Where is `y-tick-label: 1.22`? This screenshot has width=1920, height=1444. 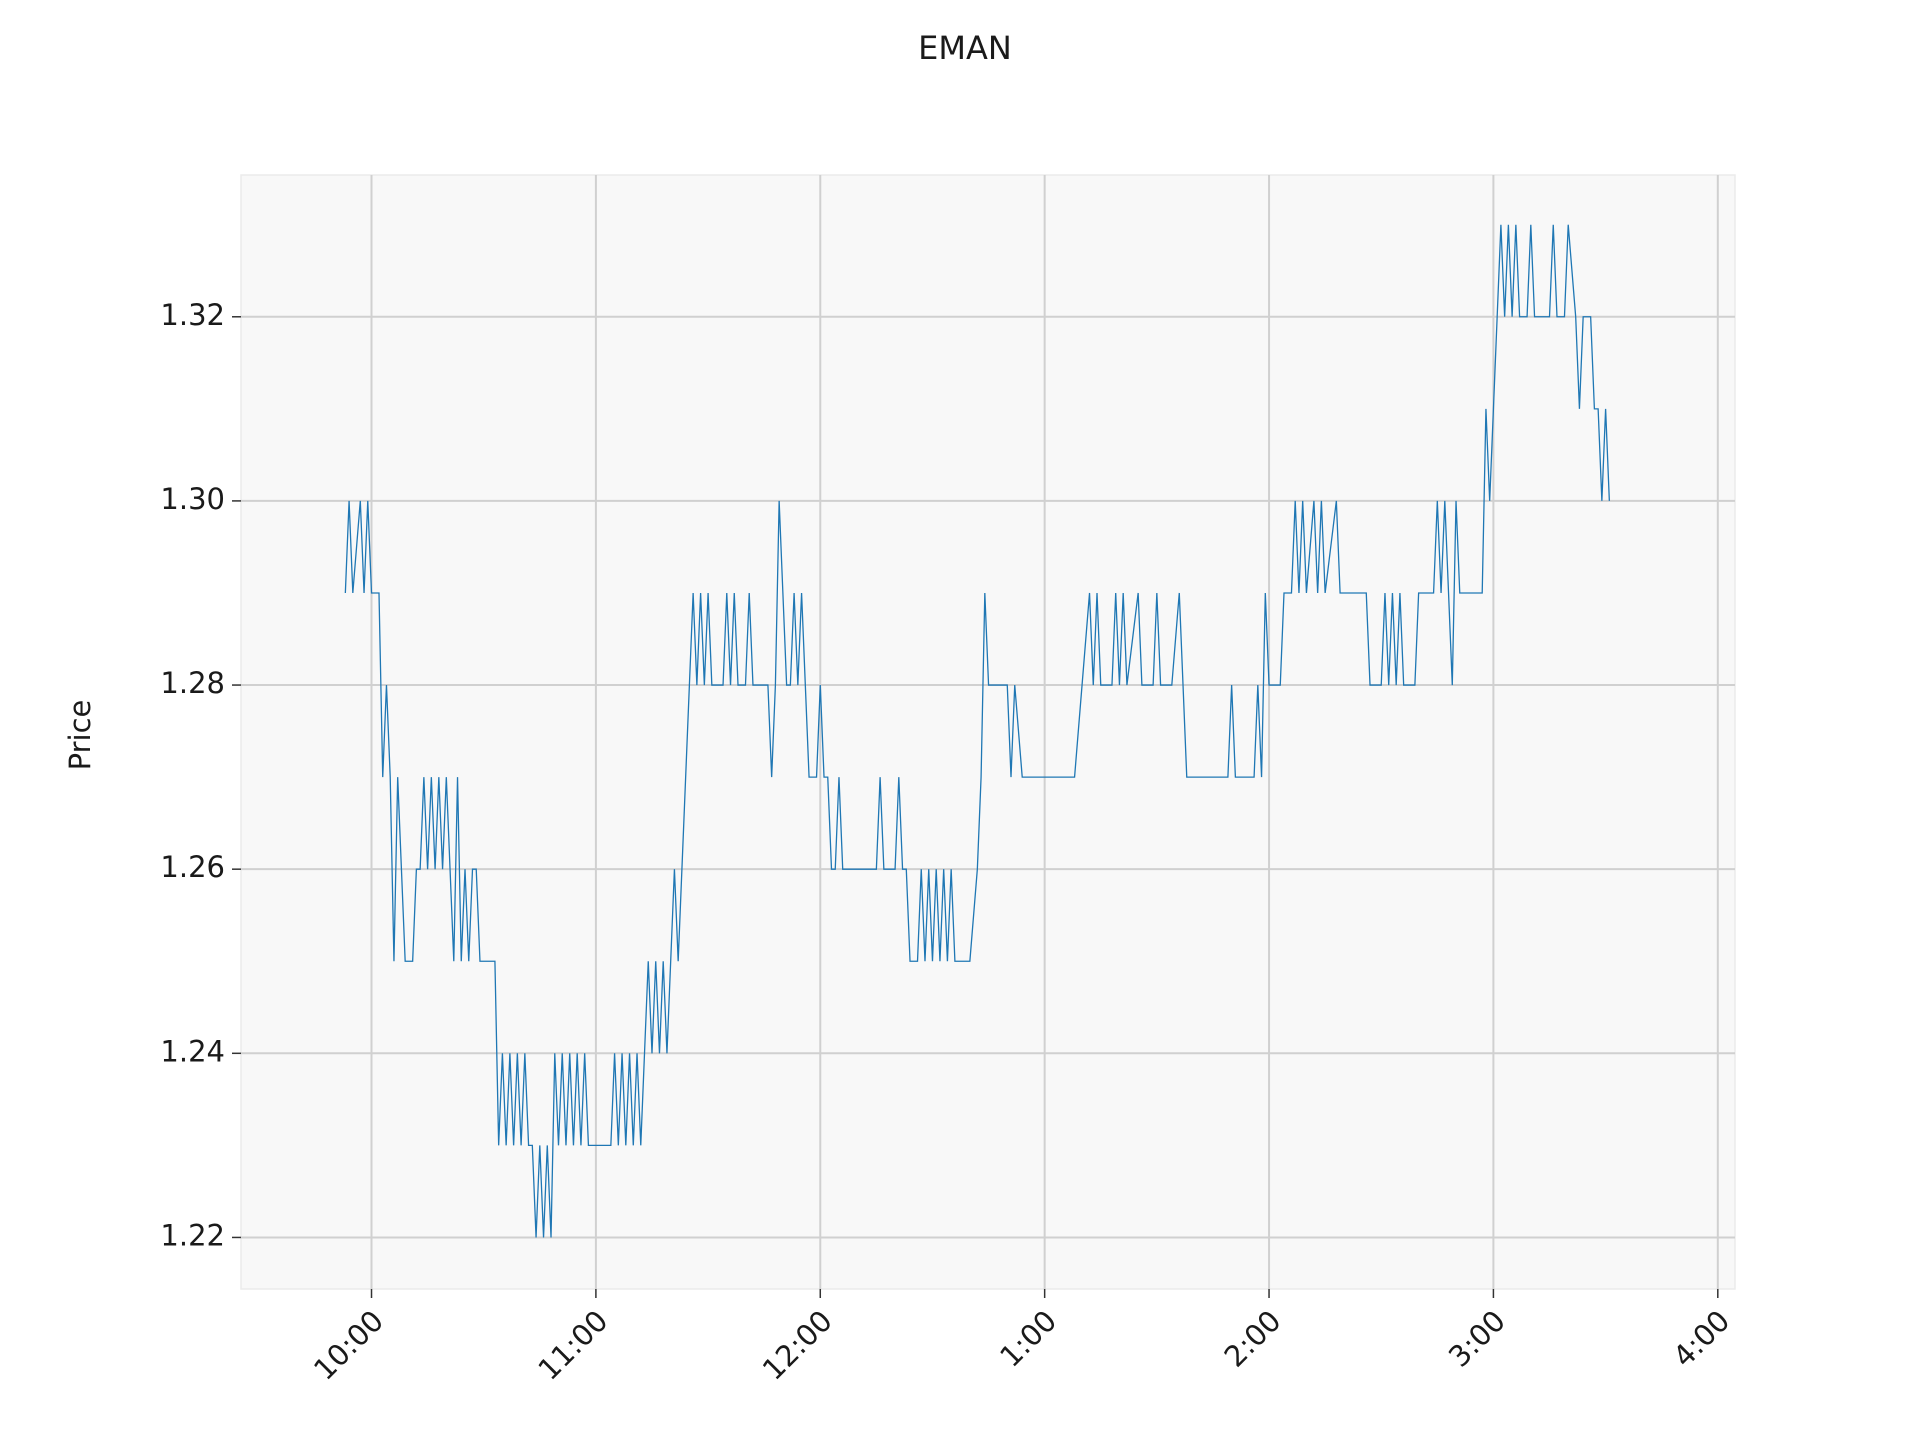 y-tick-label: 1.22 is located at coordinates (192, 1235).